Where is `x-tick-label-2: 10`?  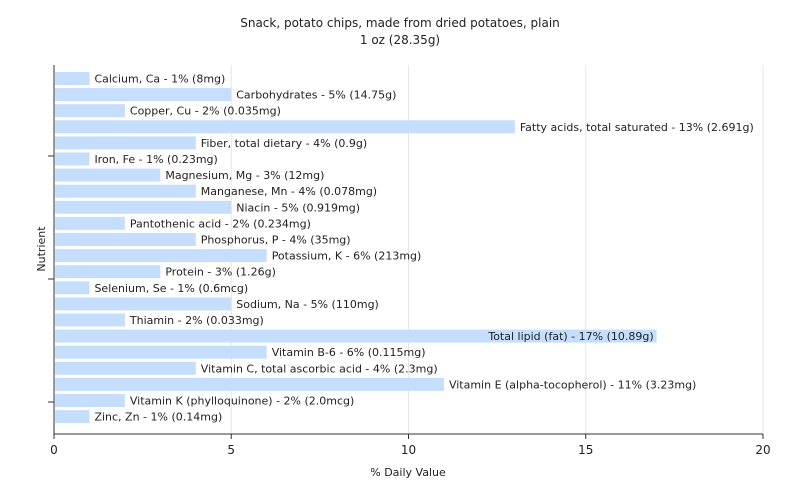
x-tick-label-2: 10 is located at coordinates (408, 450).